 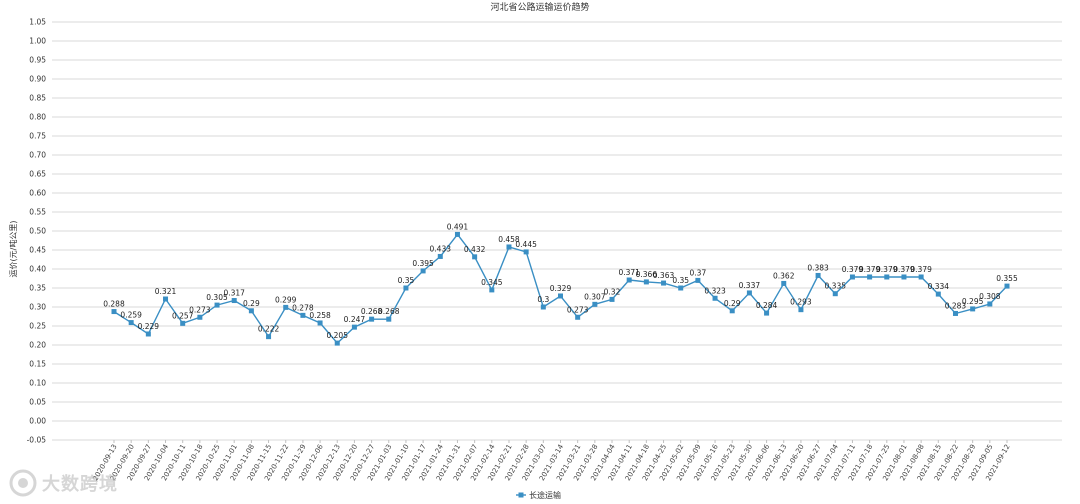 I want to click on data-label: 0.317, so click(x=234, y=293).